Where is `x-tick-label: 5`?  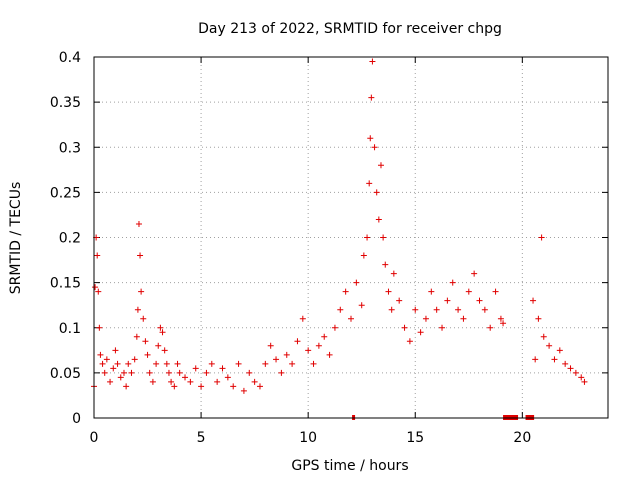 x-tick-label: 5 is located at coordinates (201, 438).